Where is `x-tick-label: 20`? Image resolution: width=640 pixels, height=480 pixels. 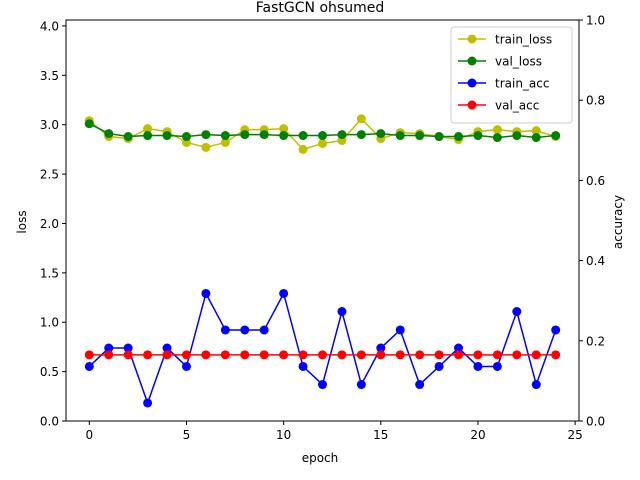
x-tick-label: 20 is located at coordinates (477, 435).